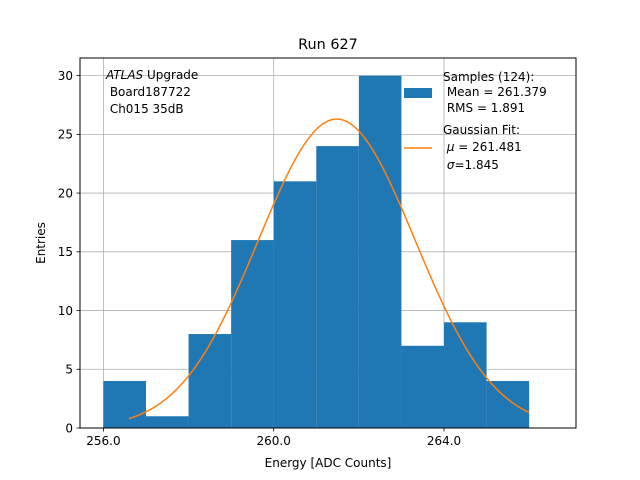 The width and height of the screenshot is (640, 480). Describe the element at coordinates (41, 243) in the screenshot. I see `y-axis-label: Entries` at that location.